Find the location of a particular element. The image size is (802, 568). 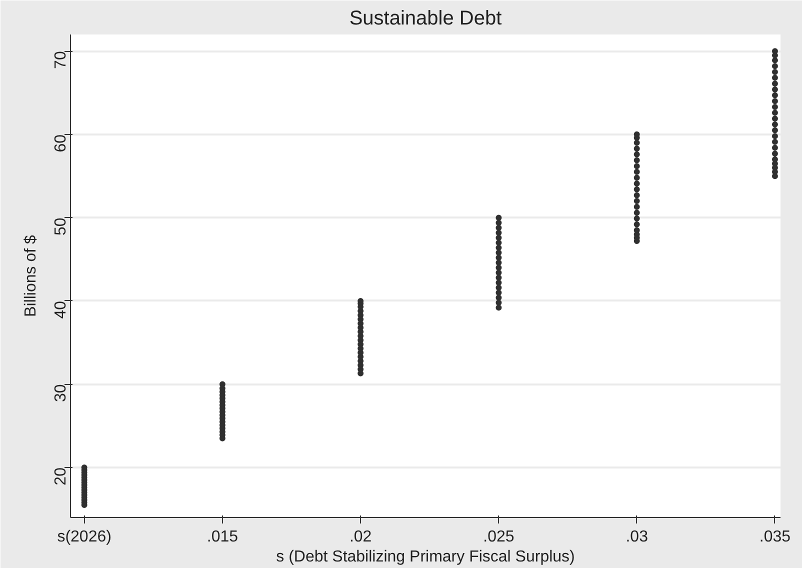

x-tick-label: .015 is located at coordinates (222, 537).